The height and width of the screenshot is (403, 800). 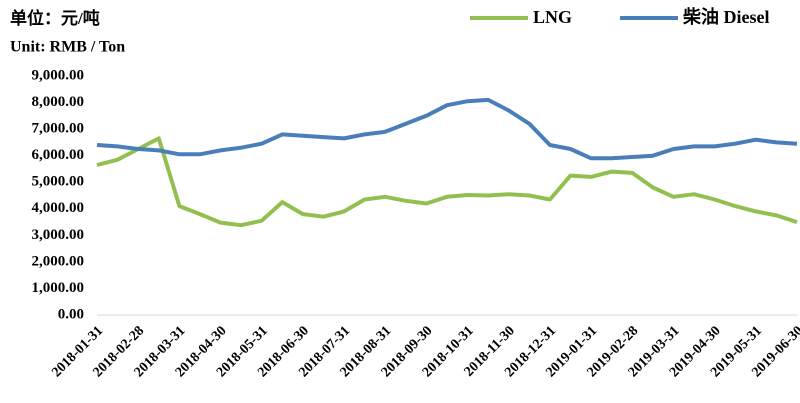 I want to click on y-tick-label: 9,000.00, so click(x=58, y=75).